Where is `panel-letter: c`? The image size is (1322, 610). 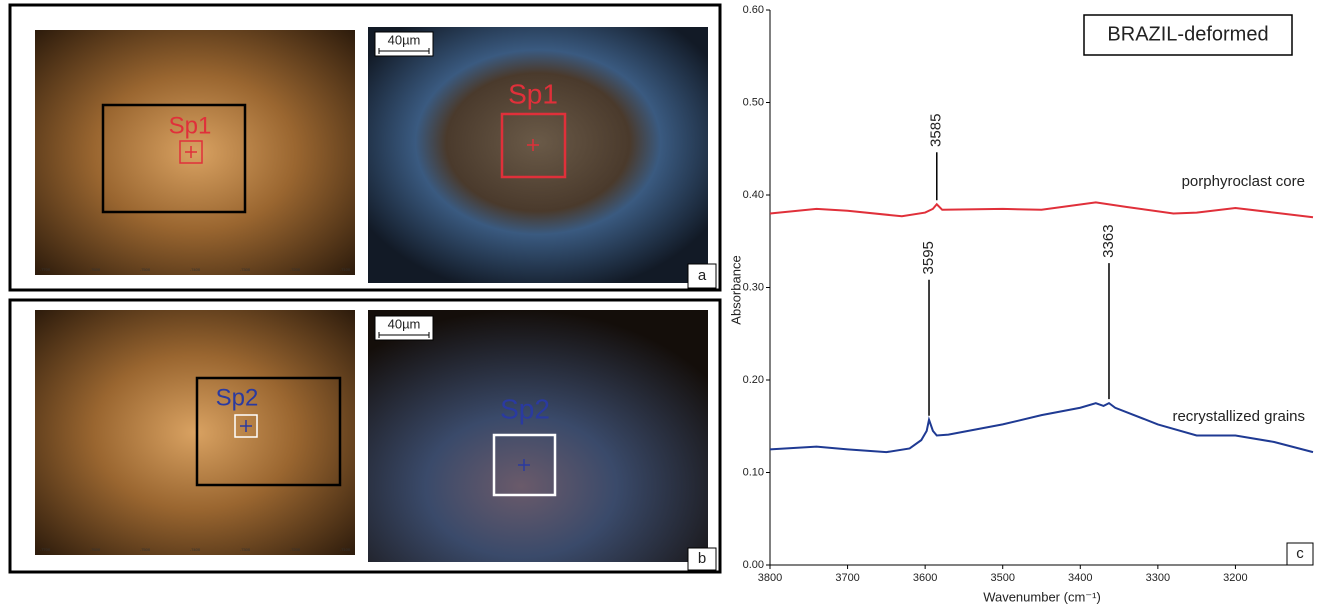
panel-letter: c is located at coordinates (1300, 553).